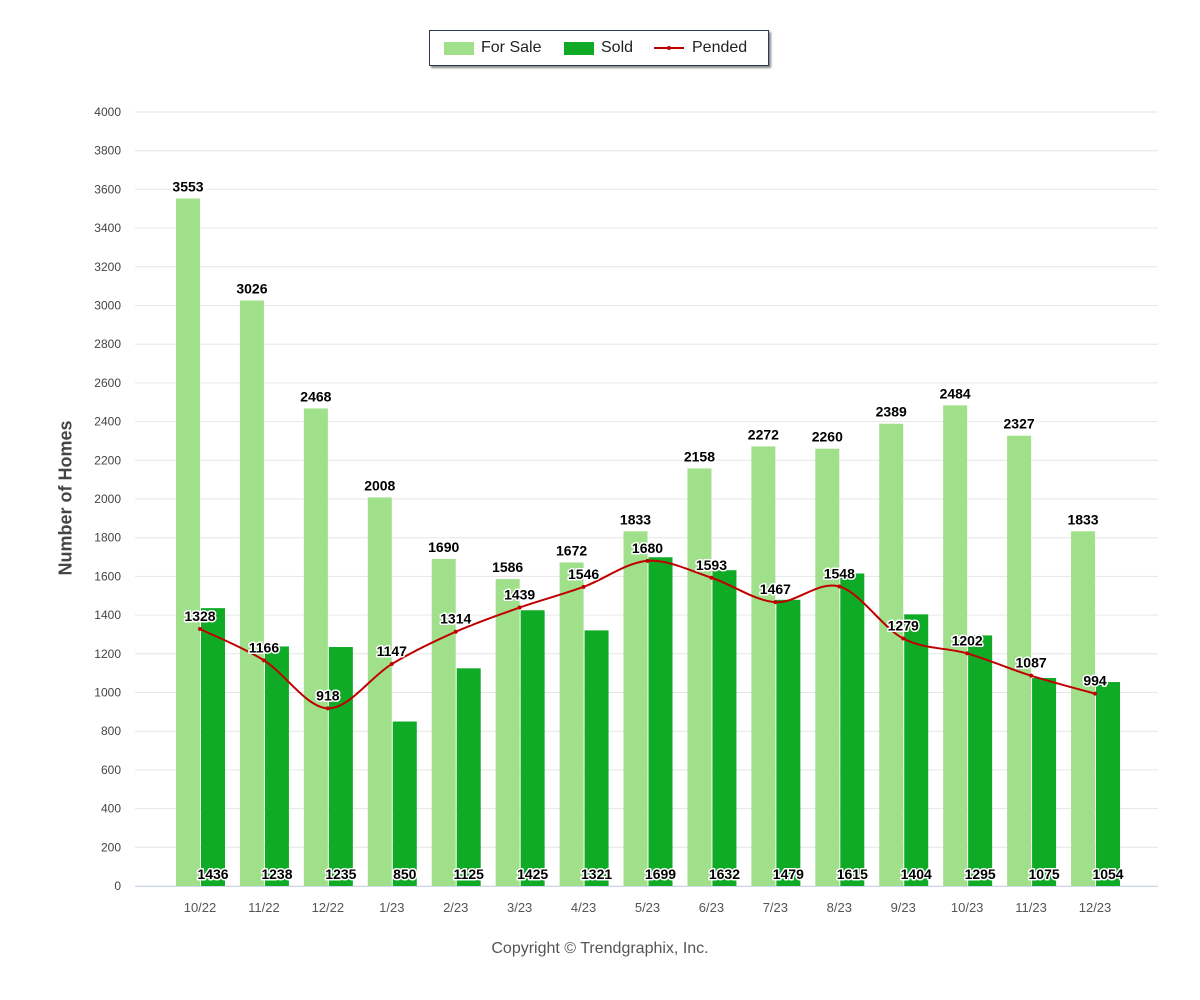  I want to click on pended-line-layer, so click(648, 634).